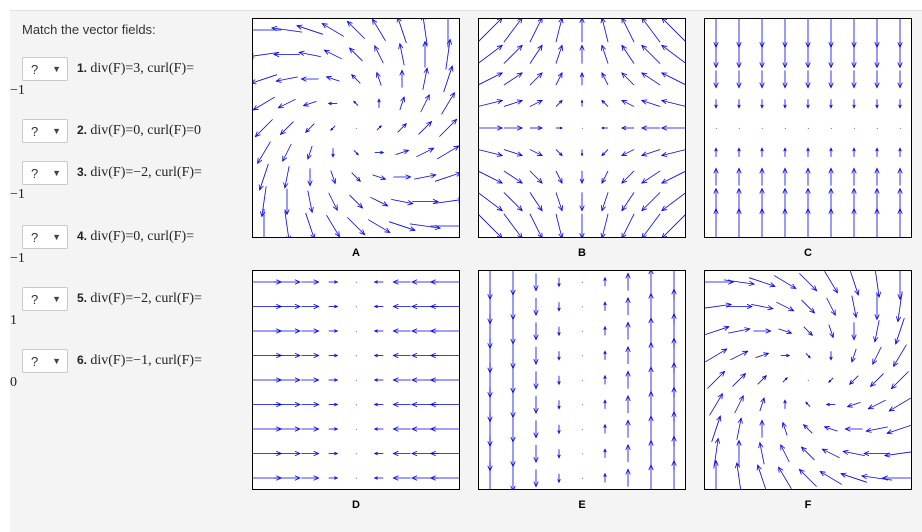  Describe the element at coordinates (56, 131) in the screenshot. I see `chevron-down-icon: ▼` at that location.